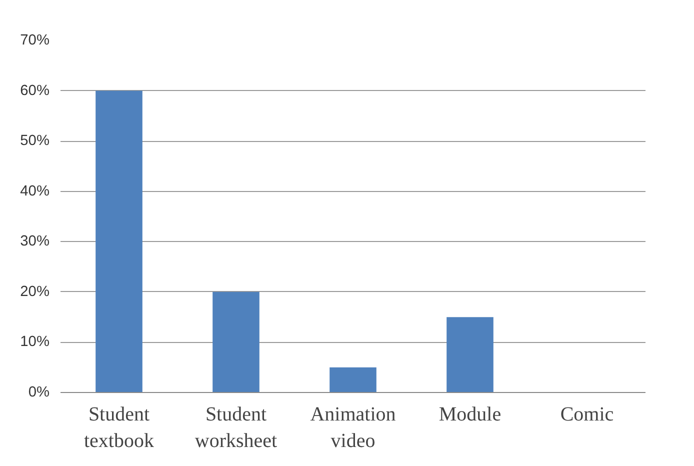 The width and height of the screenshot is (694, 466). I want to click on y-tick-label: 50%, so click(35, 141).